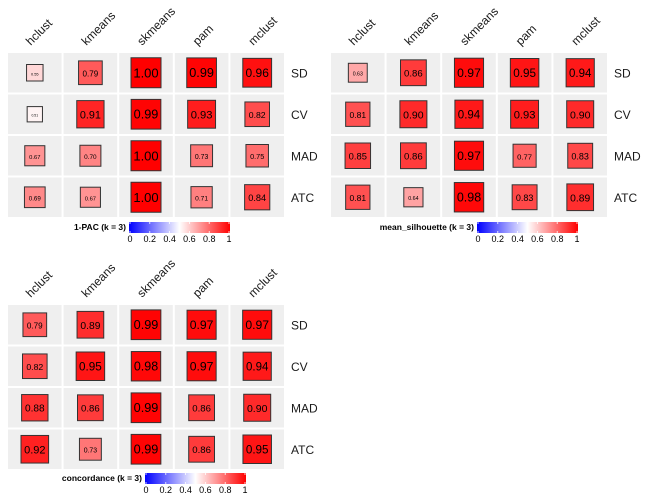  I want to click on cell-value-label: 0.77, so click(524, 156).